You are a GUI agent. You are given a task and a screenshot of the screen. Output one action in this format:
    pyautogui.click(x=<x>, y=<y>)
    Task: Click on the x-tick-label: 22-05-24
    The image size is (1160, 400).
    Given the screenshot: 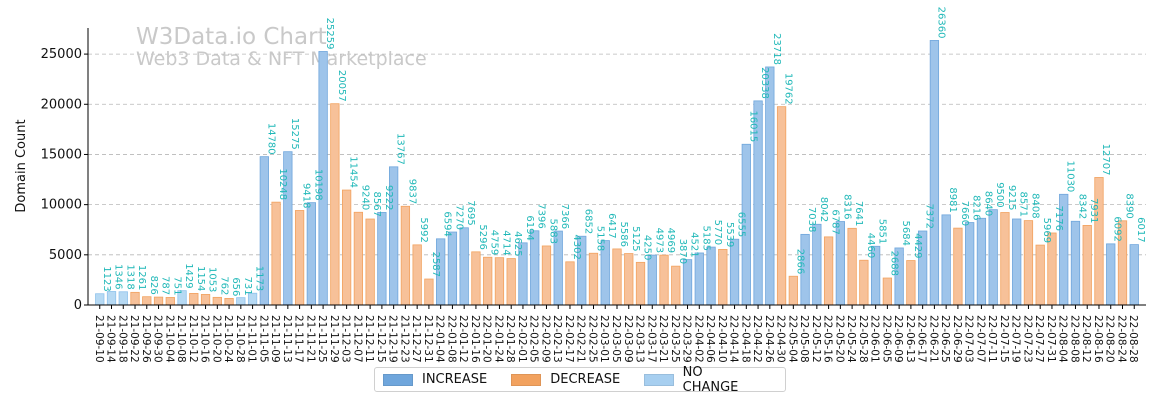 What is the action you would take?
    pyautogui.click(x=851, y=339)
    